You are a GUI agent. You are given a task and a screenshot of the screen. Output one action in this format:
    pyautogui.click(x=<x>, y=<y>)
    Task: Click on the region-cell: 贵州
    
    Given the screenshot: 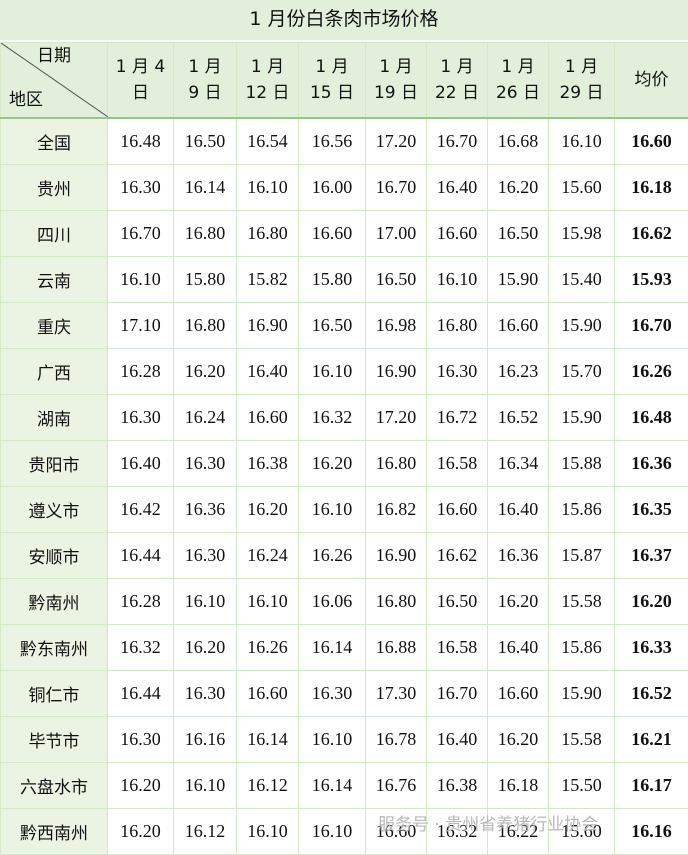 What is the action you would take?
    pyautogui.click(x=54, y=188)
    